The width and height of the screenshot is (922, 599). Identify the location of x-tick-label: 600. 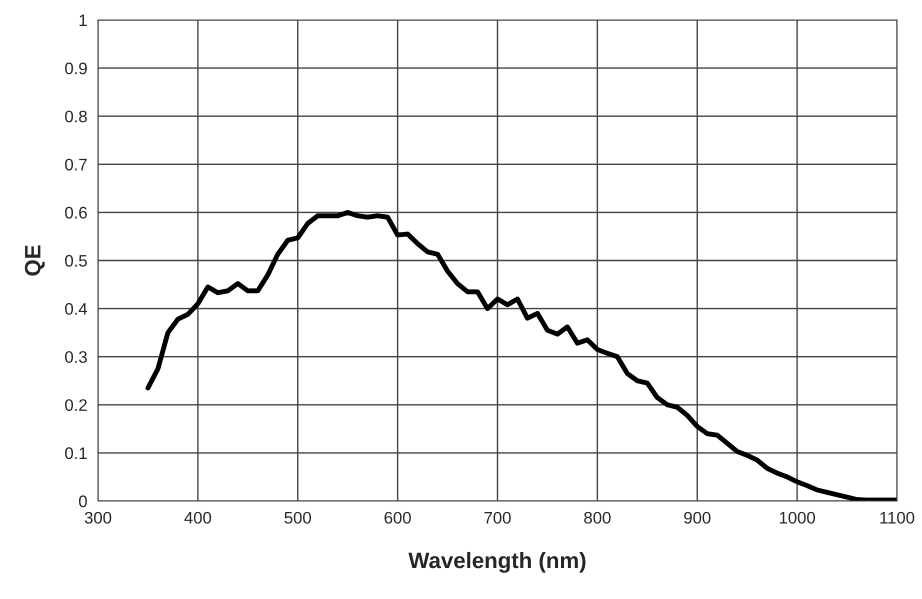
(397, 518).